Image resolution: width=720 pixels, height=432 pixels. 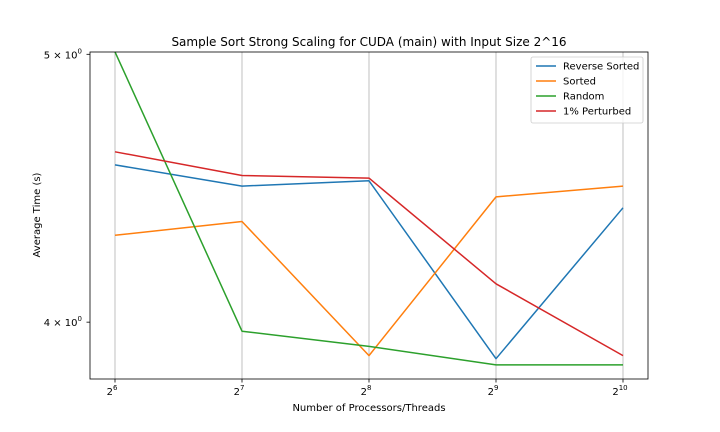 I want to click on x-tick-label: 27, so click(x=239, y=391).